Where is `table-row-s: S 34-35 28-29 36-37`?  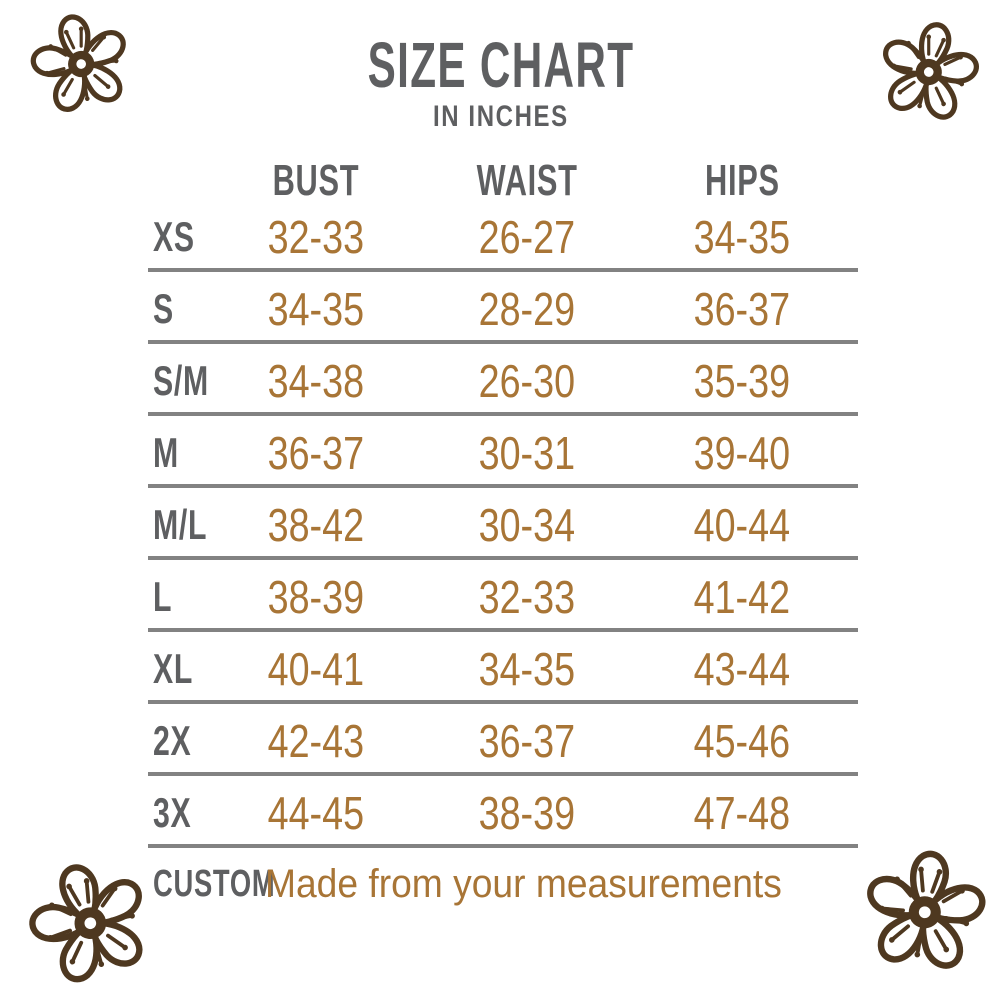
table-row-s: S 34-35 28-29 36-37 is located at coordinates (503, 308).